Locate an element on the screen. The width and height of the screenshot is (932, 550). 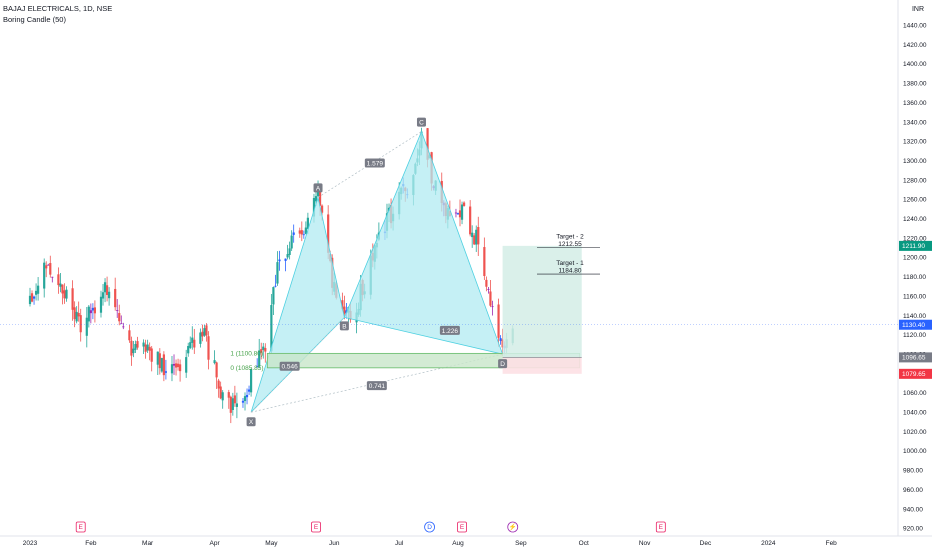
y-tick-label: 1000.00 is located at coordinates (915, 451).